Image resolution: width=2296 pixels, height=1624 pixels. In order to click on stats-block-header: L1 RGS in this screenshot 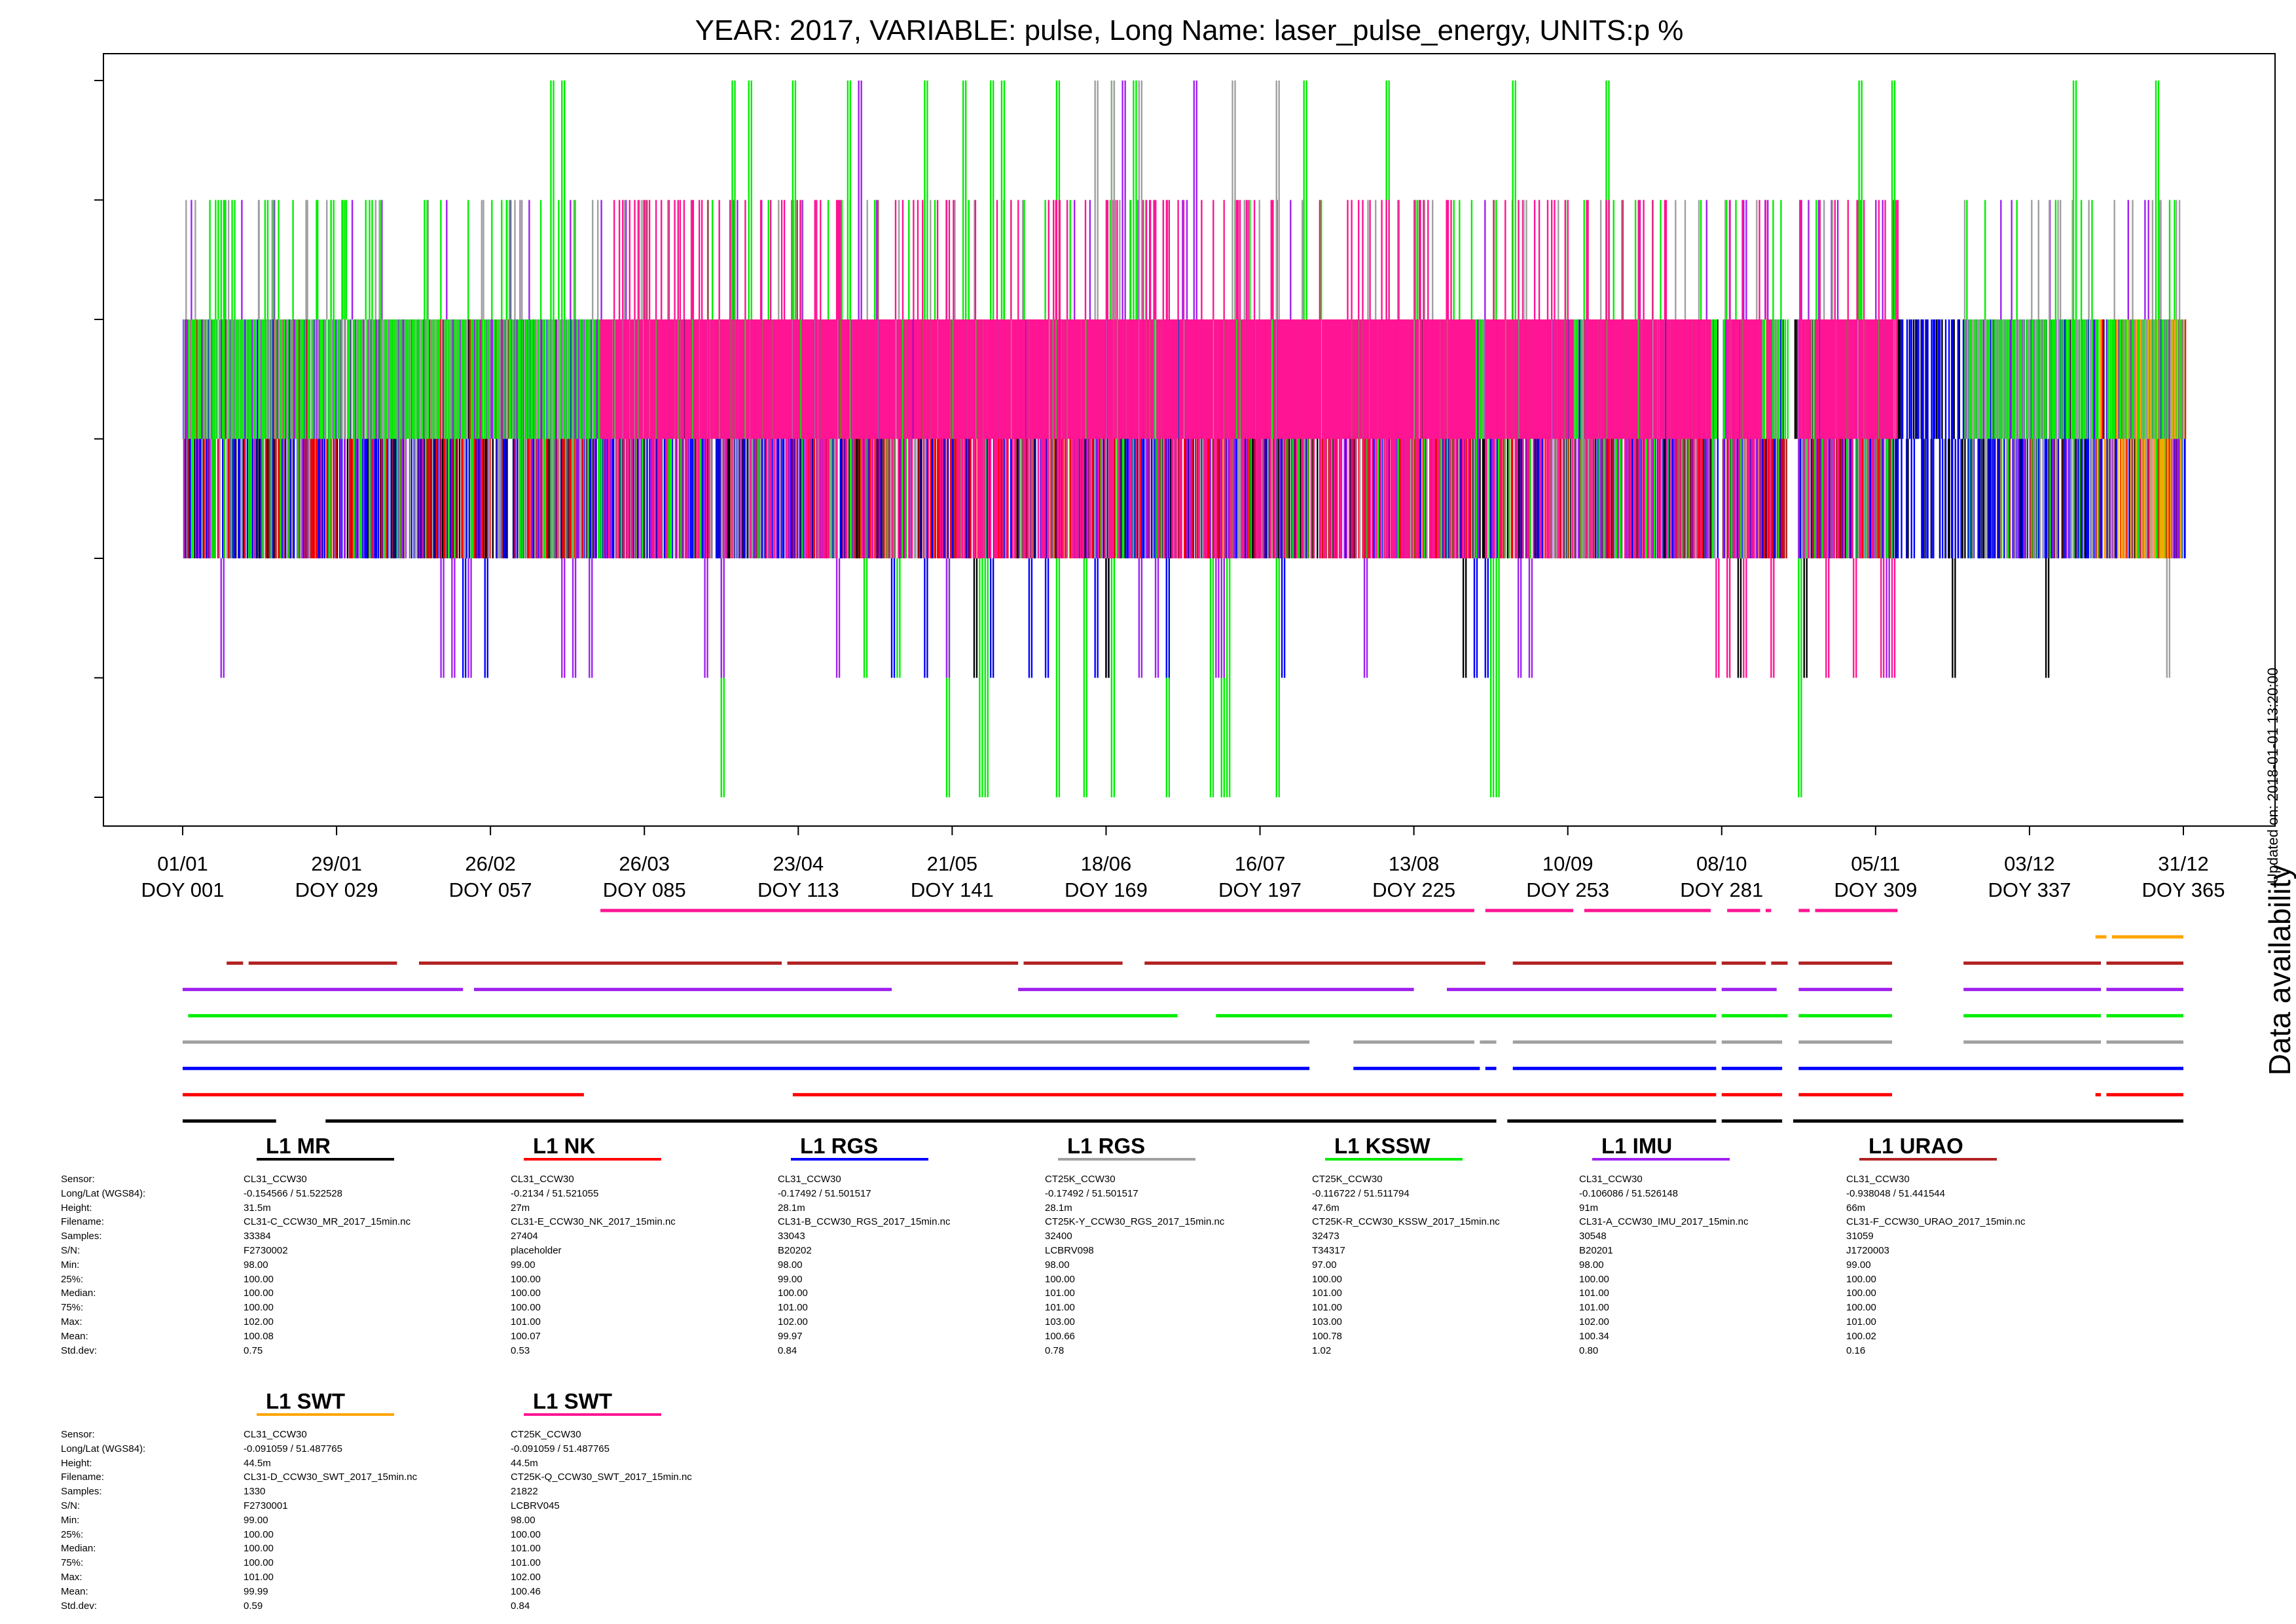, I will do `click(909, 1147)`.